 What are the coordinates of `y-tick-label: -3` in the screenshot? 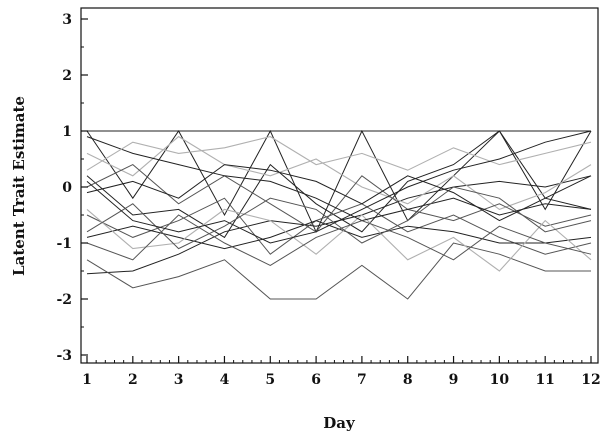 It's located at (64, 356).